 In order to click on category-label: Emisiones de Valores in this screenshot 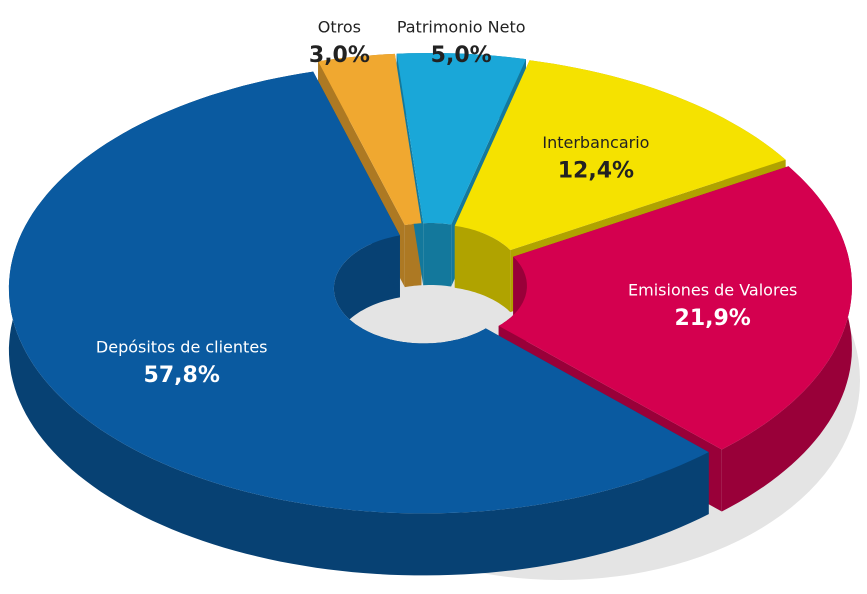, I will do `click(712, 289)`.